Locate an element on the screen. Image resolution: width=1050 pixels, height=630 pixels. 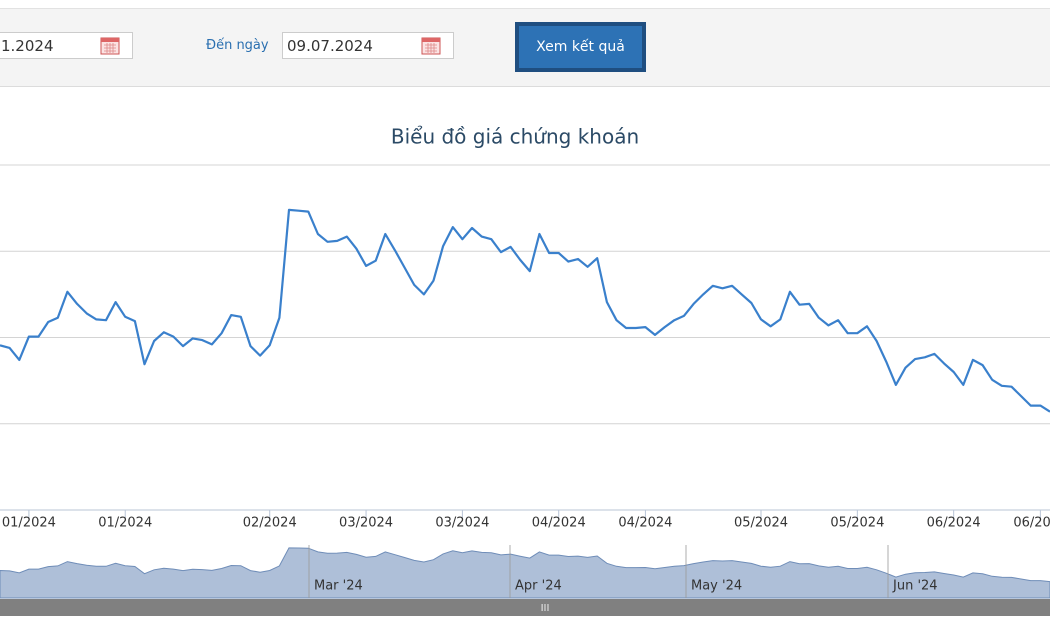
to-date-input: 09.07.2024 is located at coordinates (368, 45).